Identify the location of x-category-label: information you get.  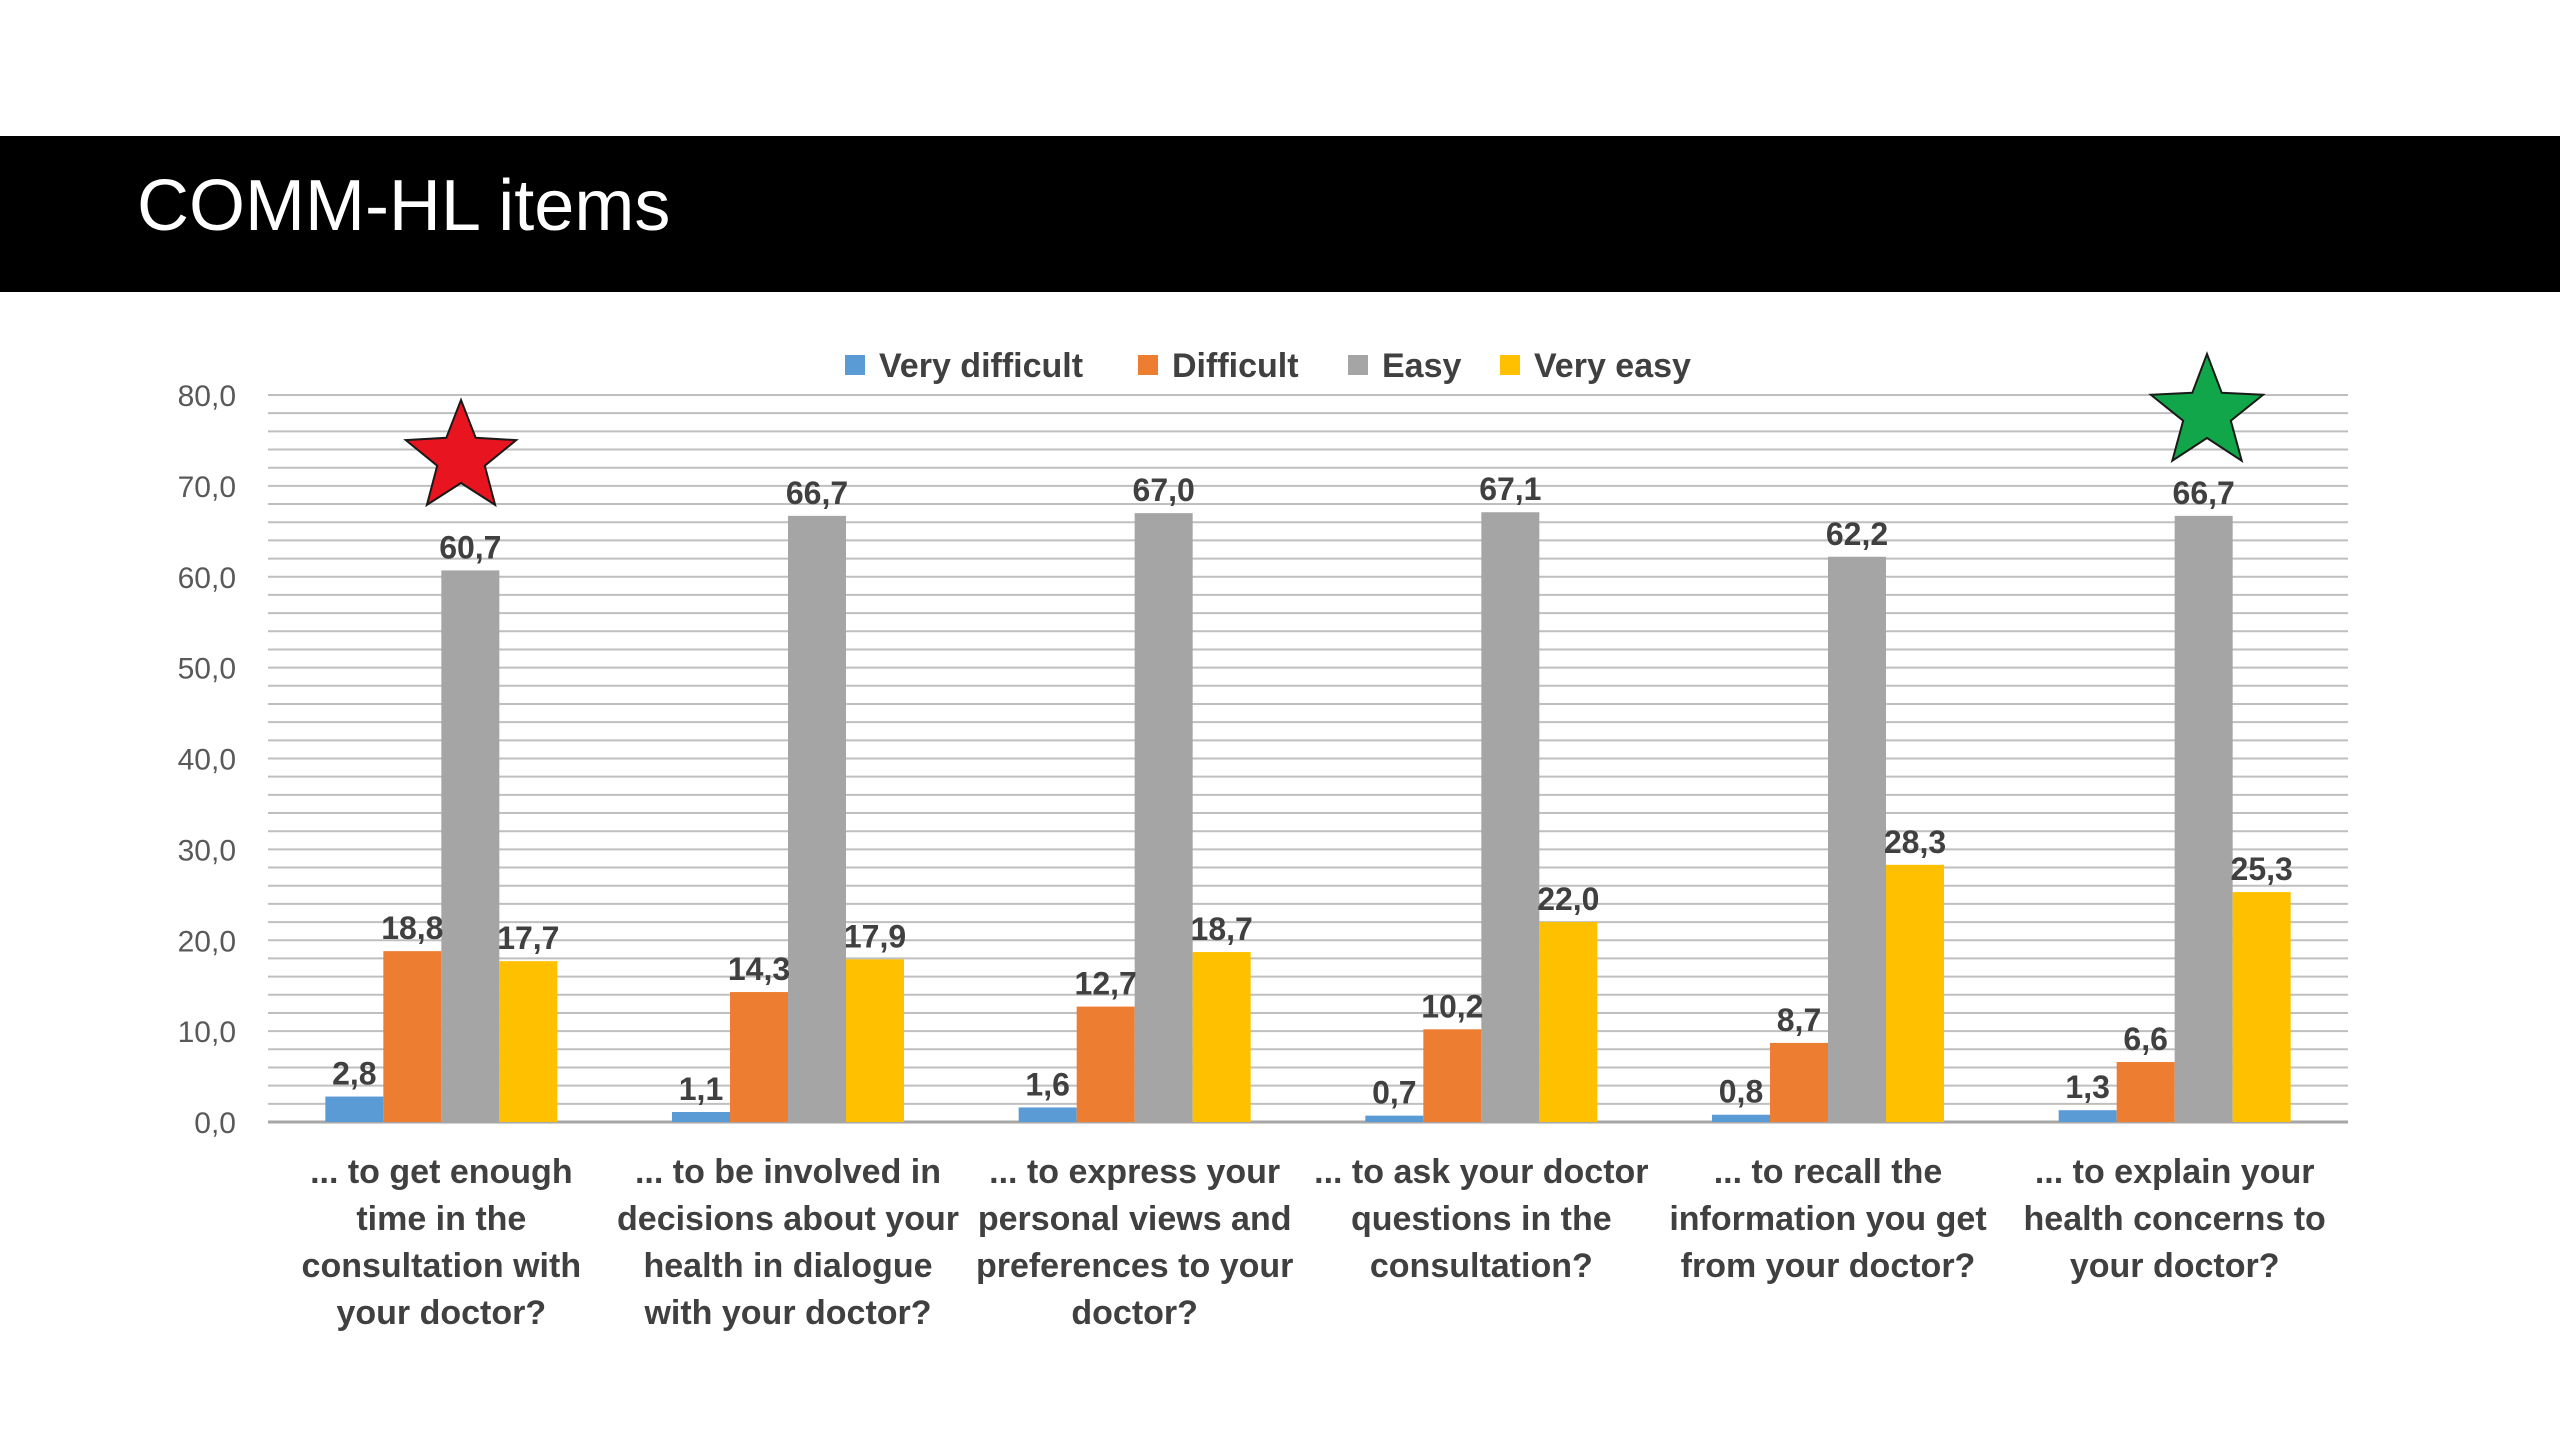
(1827, 1219).